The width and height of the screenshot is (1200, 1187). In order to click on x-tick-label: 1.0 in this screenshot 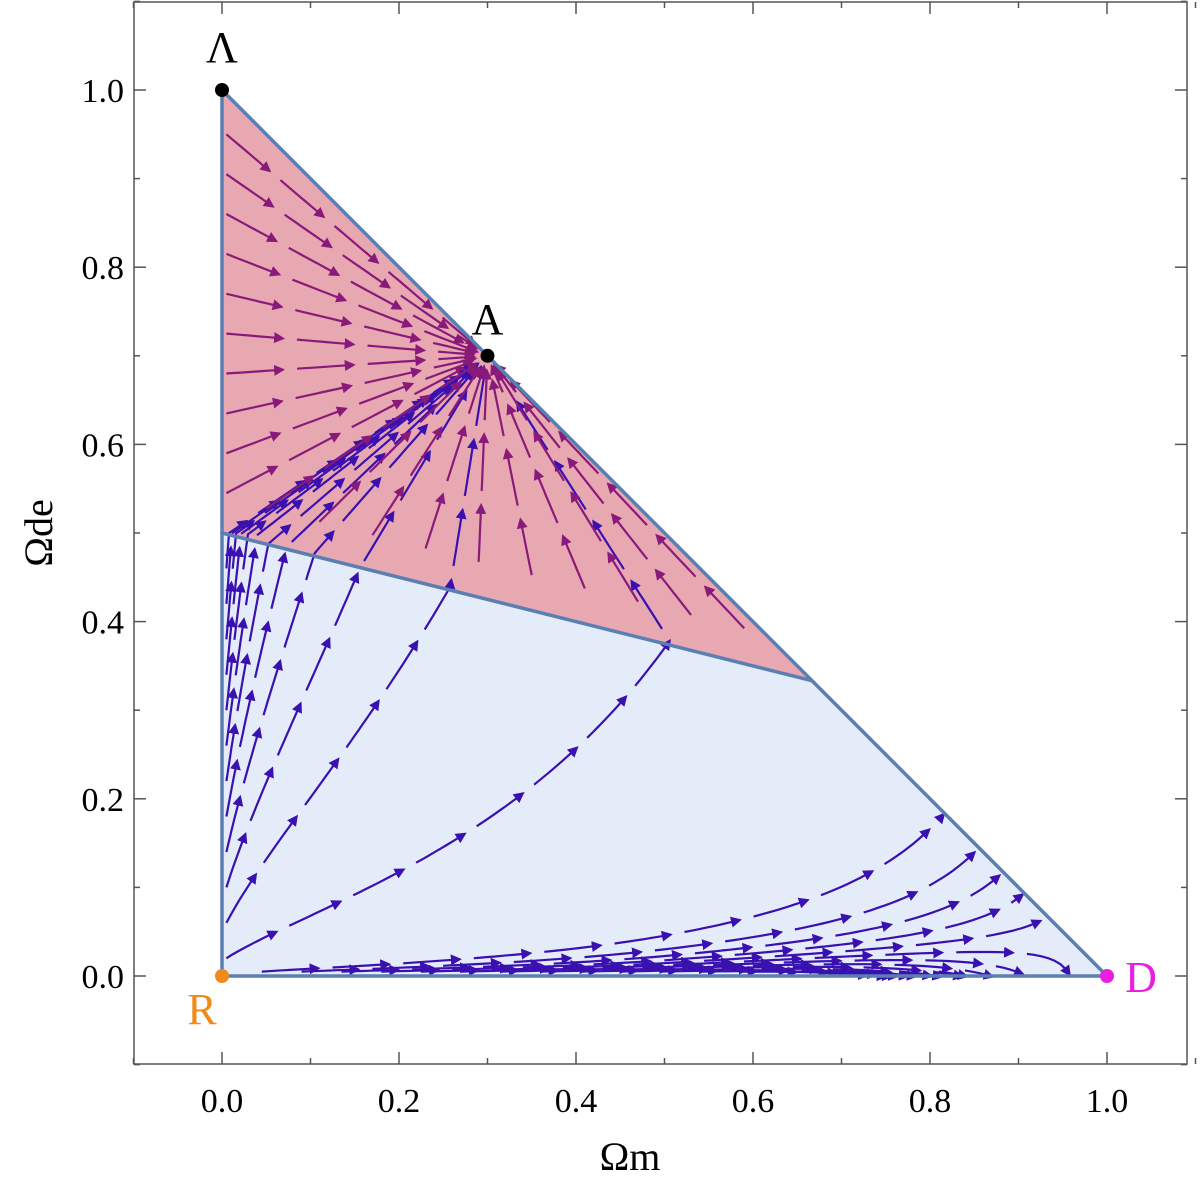, I will do `click(1107, 1101)`.